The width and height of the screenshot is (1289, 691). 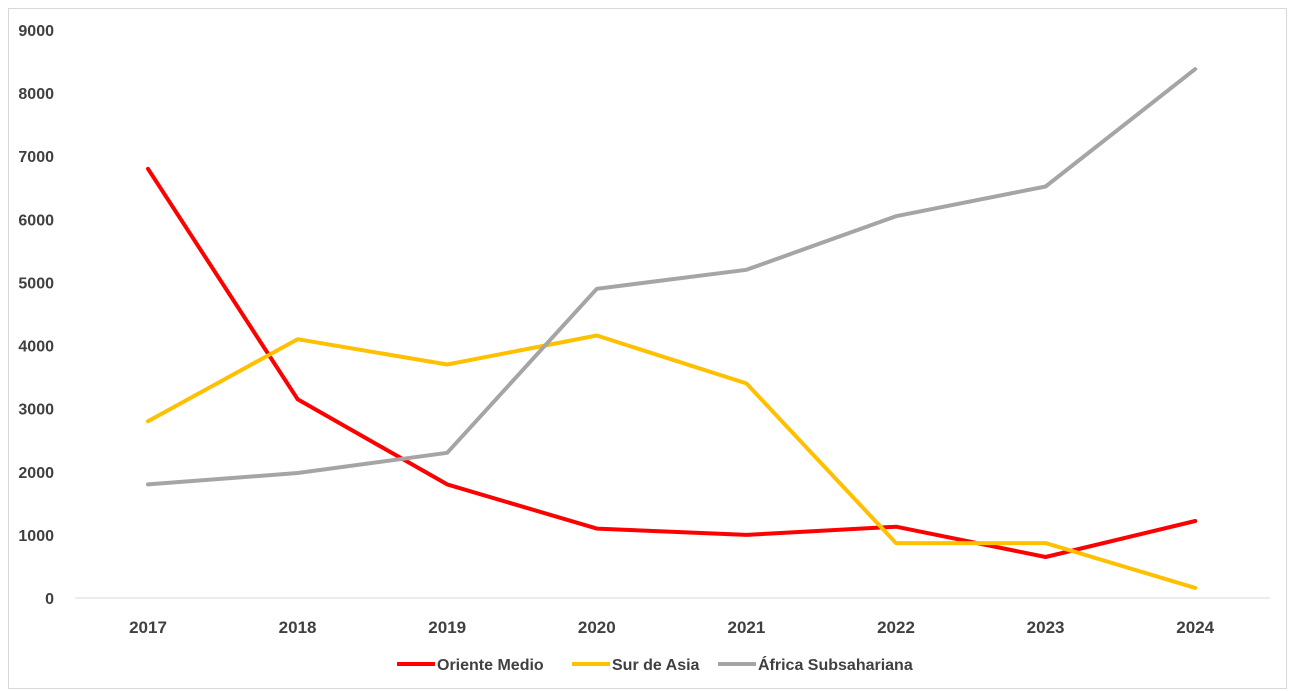 What do you see at coordinates (36, 283) in the screenshot?
I see `y-tick-label: 5000` at bounding box center [36, 283].